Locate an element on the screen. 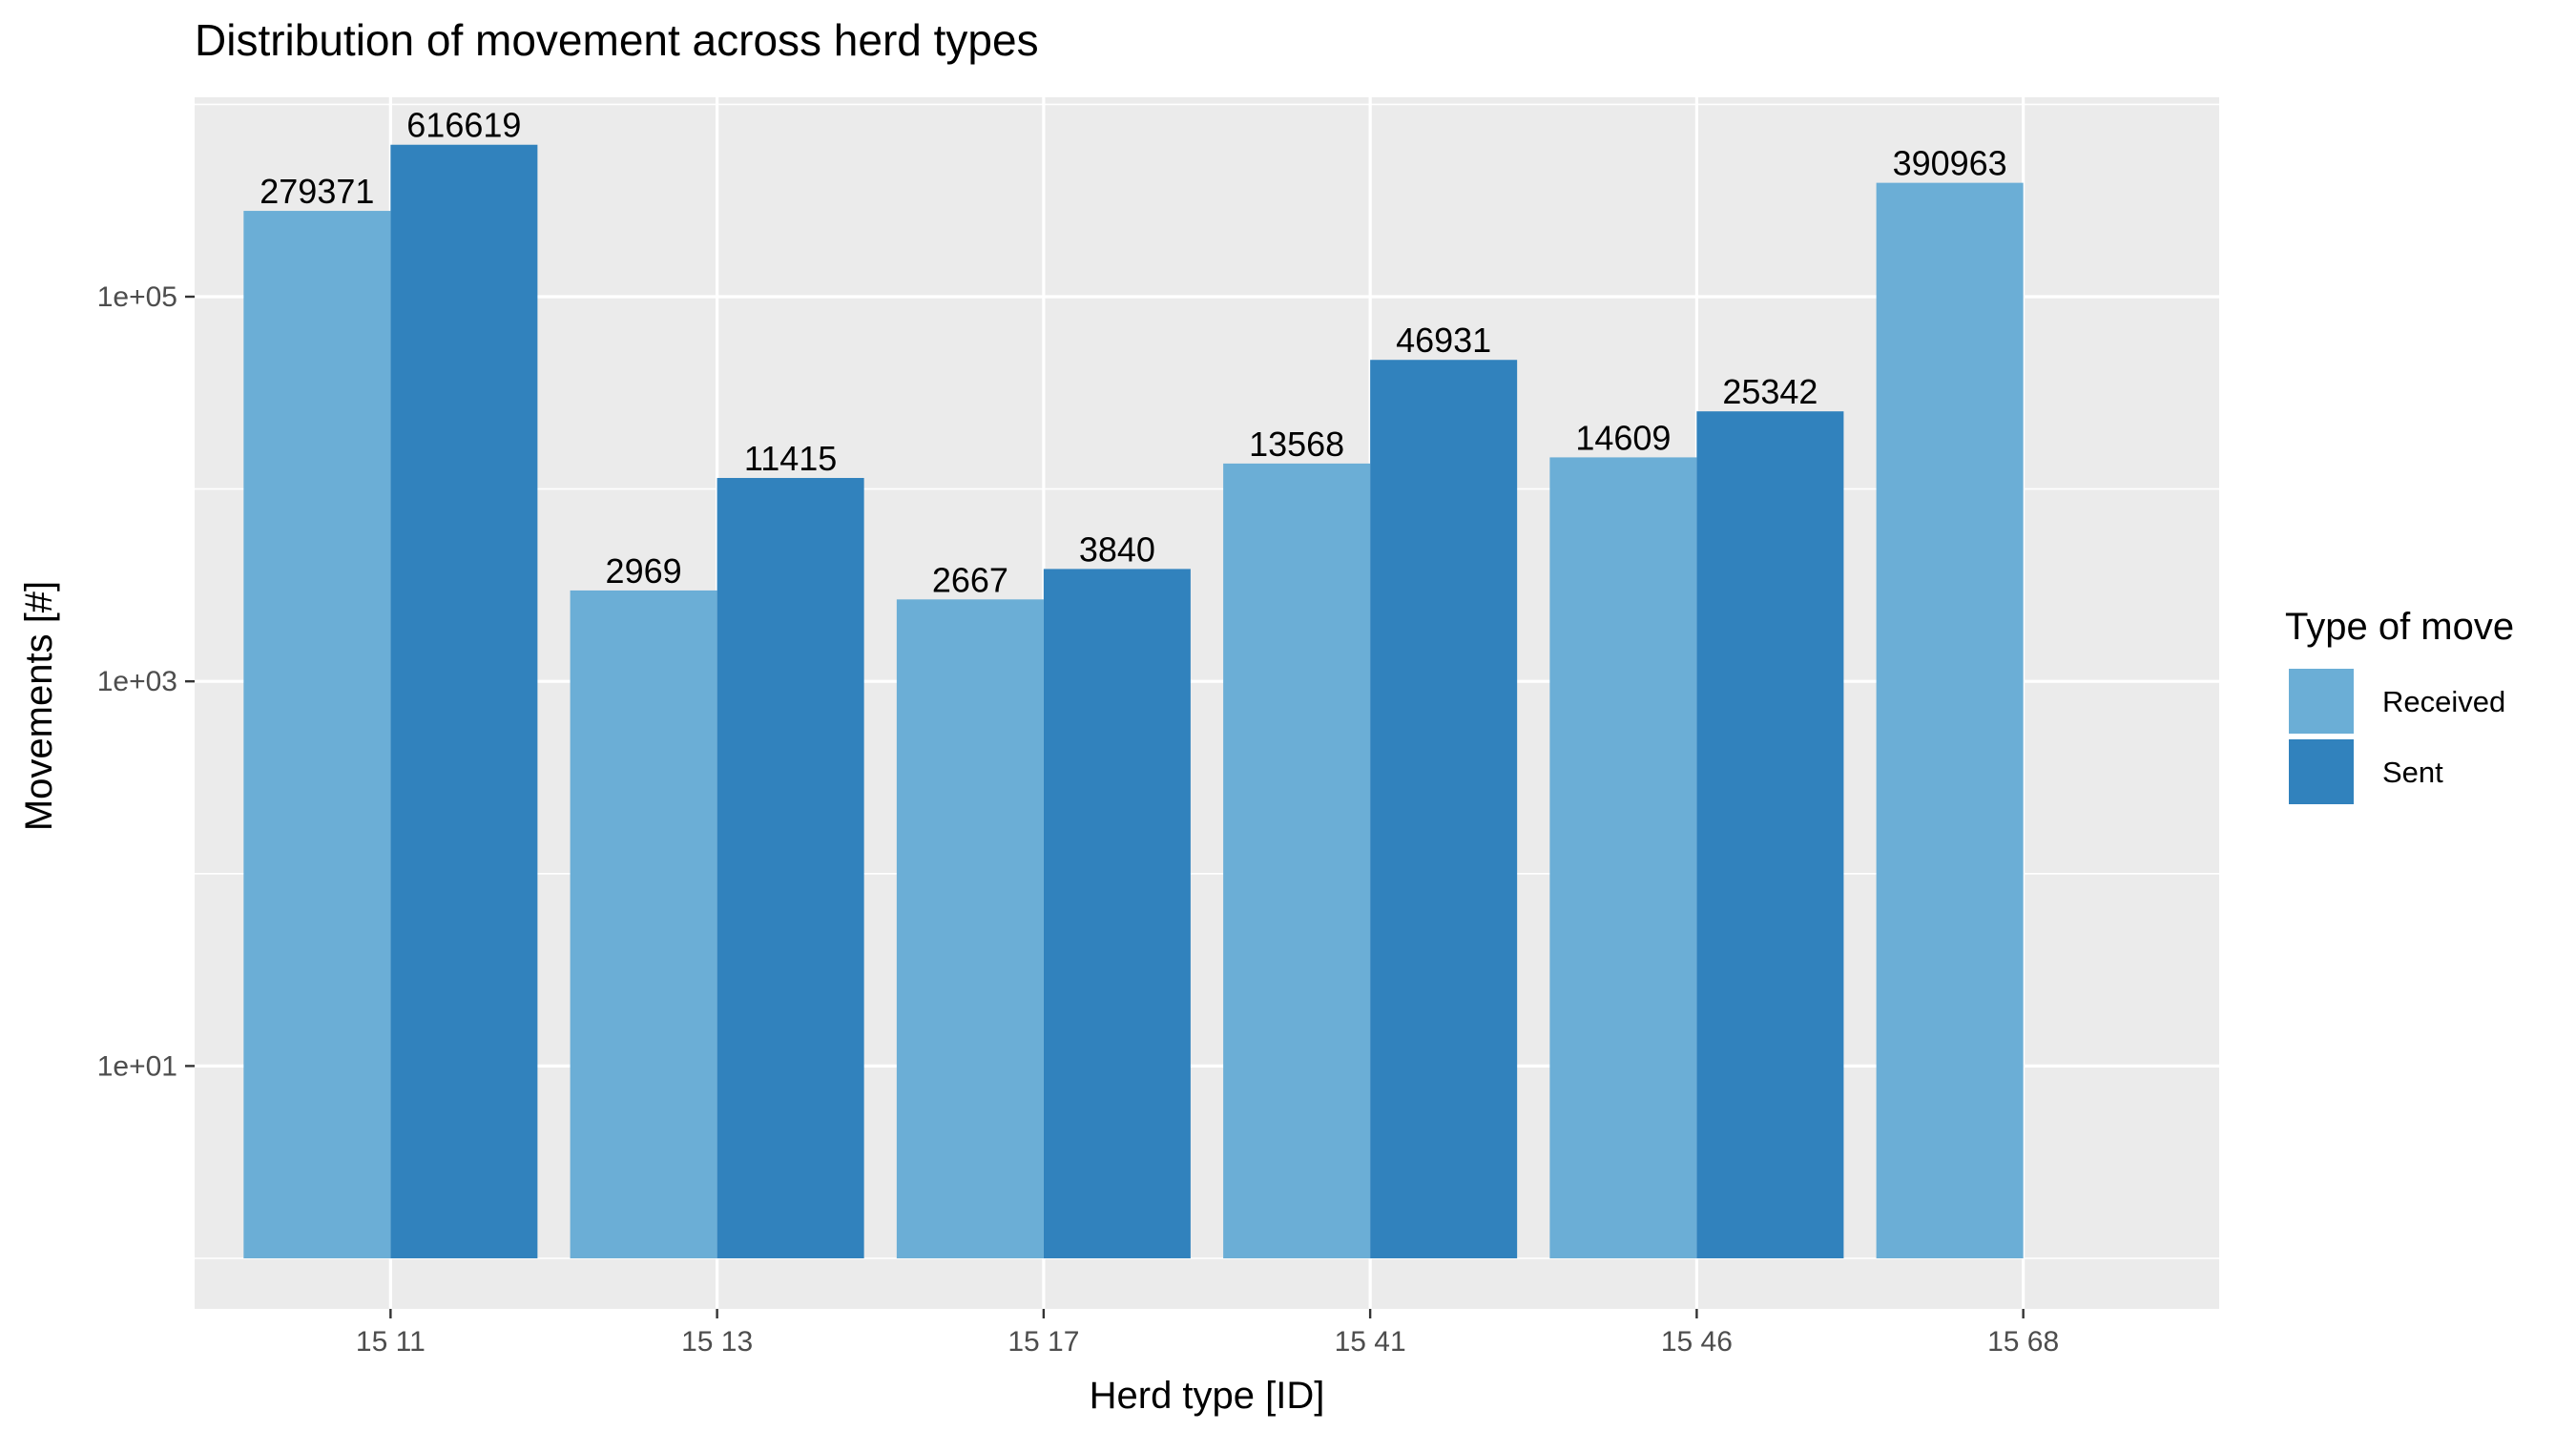  y-axis: 1e+01 1e+03 1e+05 is located at coordinates (146, 681).